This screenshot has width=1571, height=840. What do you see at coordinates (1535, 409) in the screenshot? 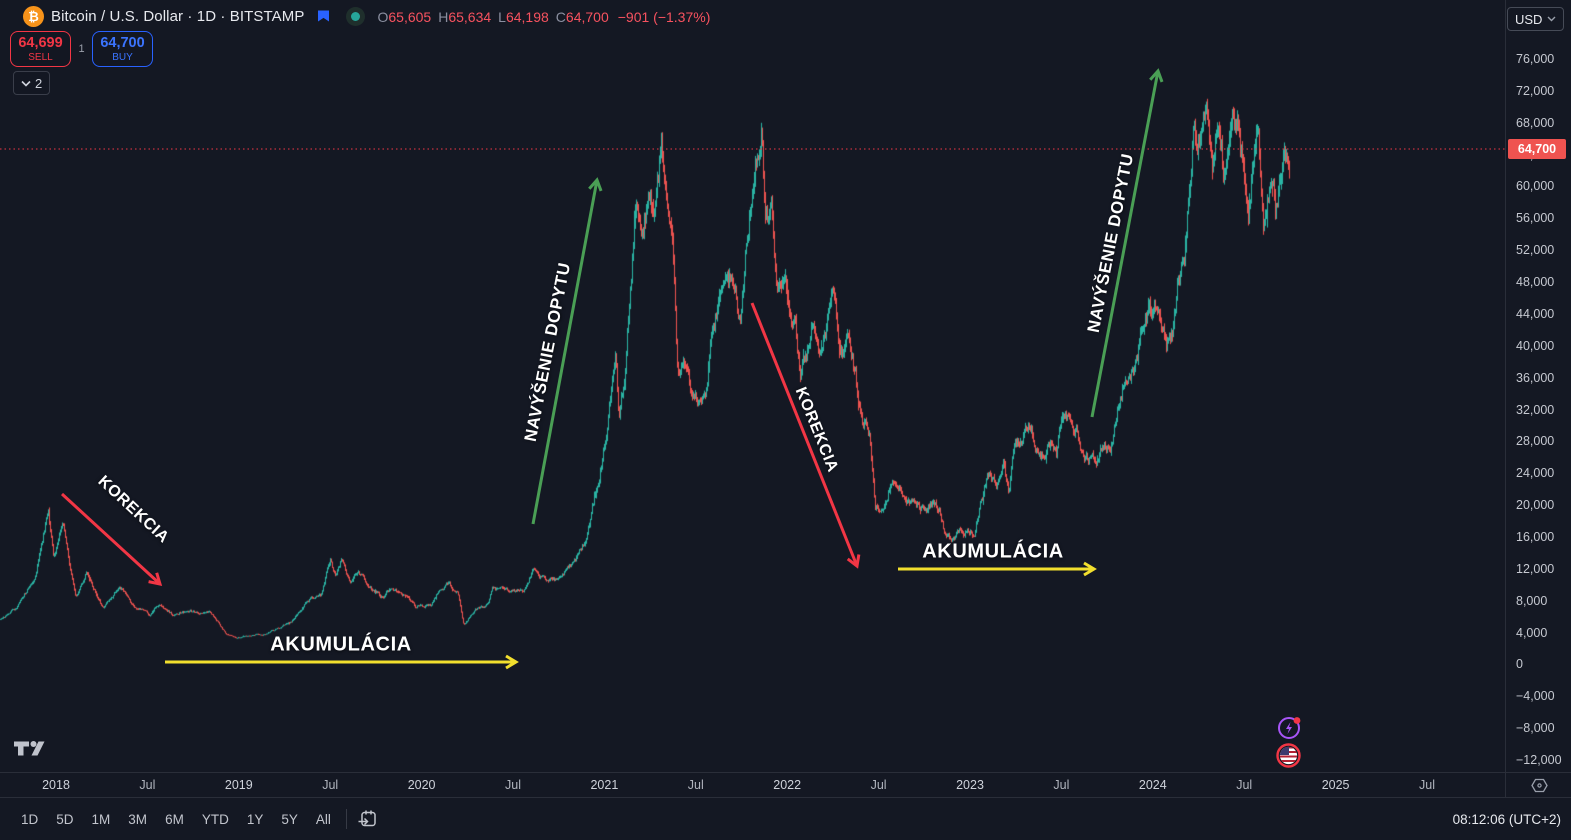
I see `price-tick-label: 32,000` at bounding box center [1535, 409].